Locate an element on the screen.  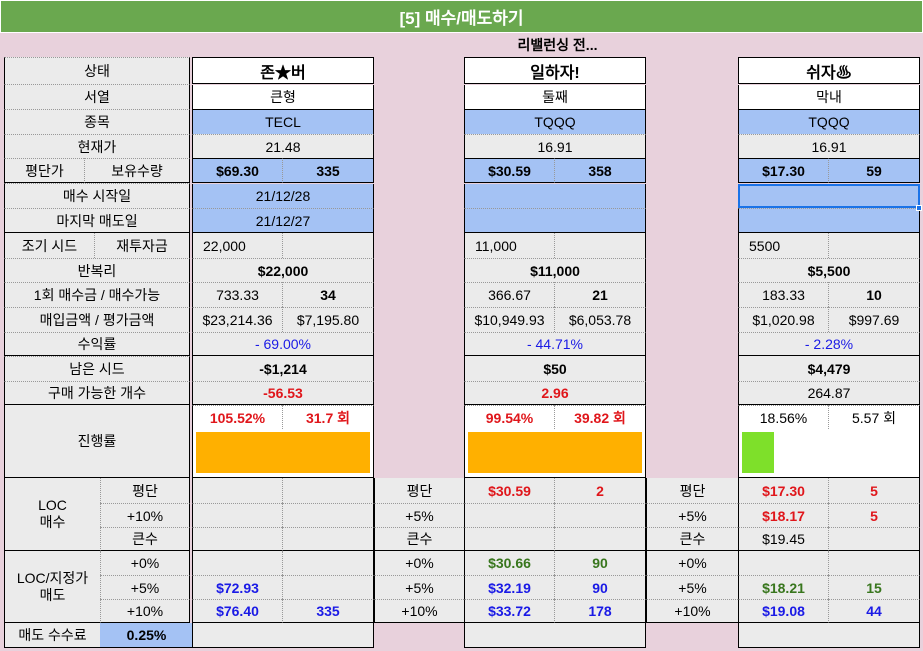
acct2-loc-buy-price-0: $30.59 is located at coordinates (509, 490).